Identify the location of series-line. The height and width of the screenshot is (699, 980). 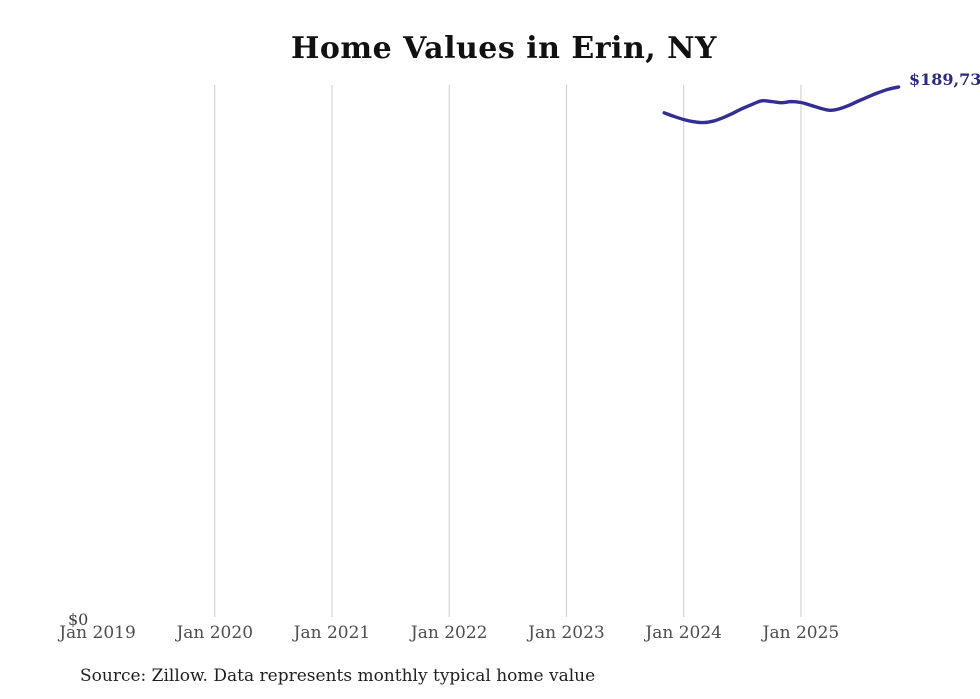
(781, 105).